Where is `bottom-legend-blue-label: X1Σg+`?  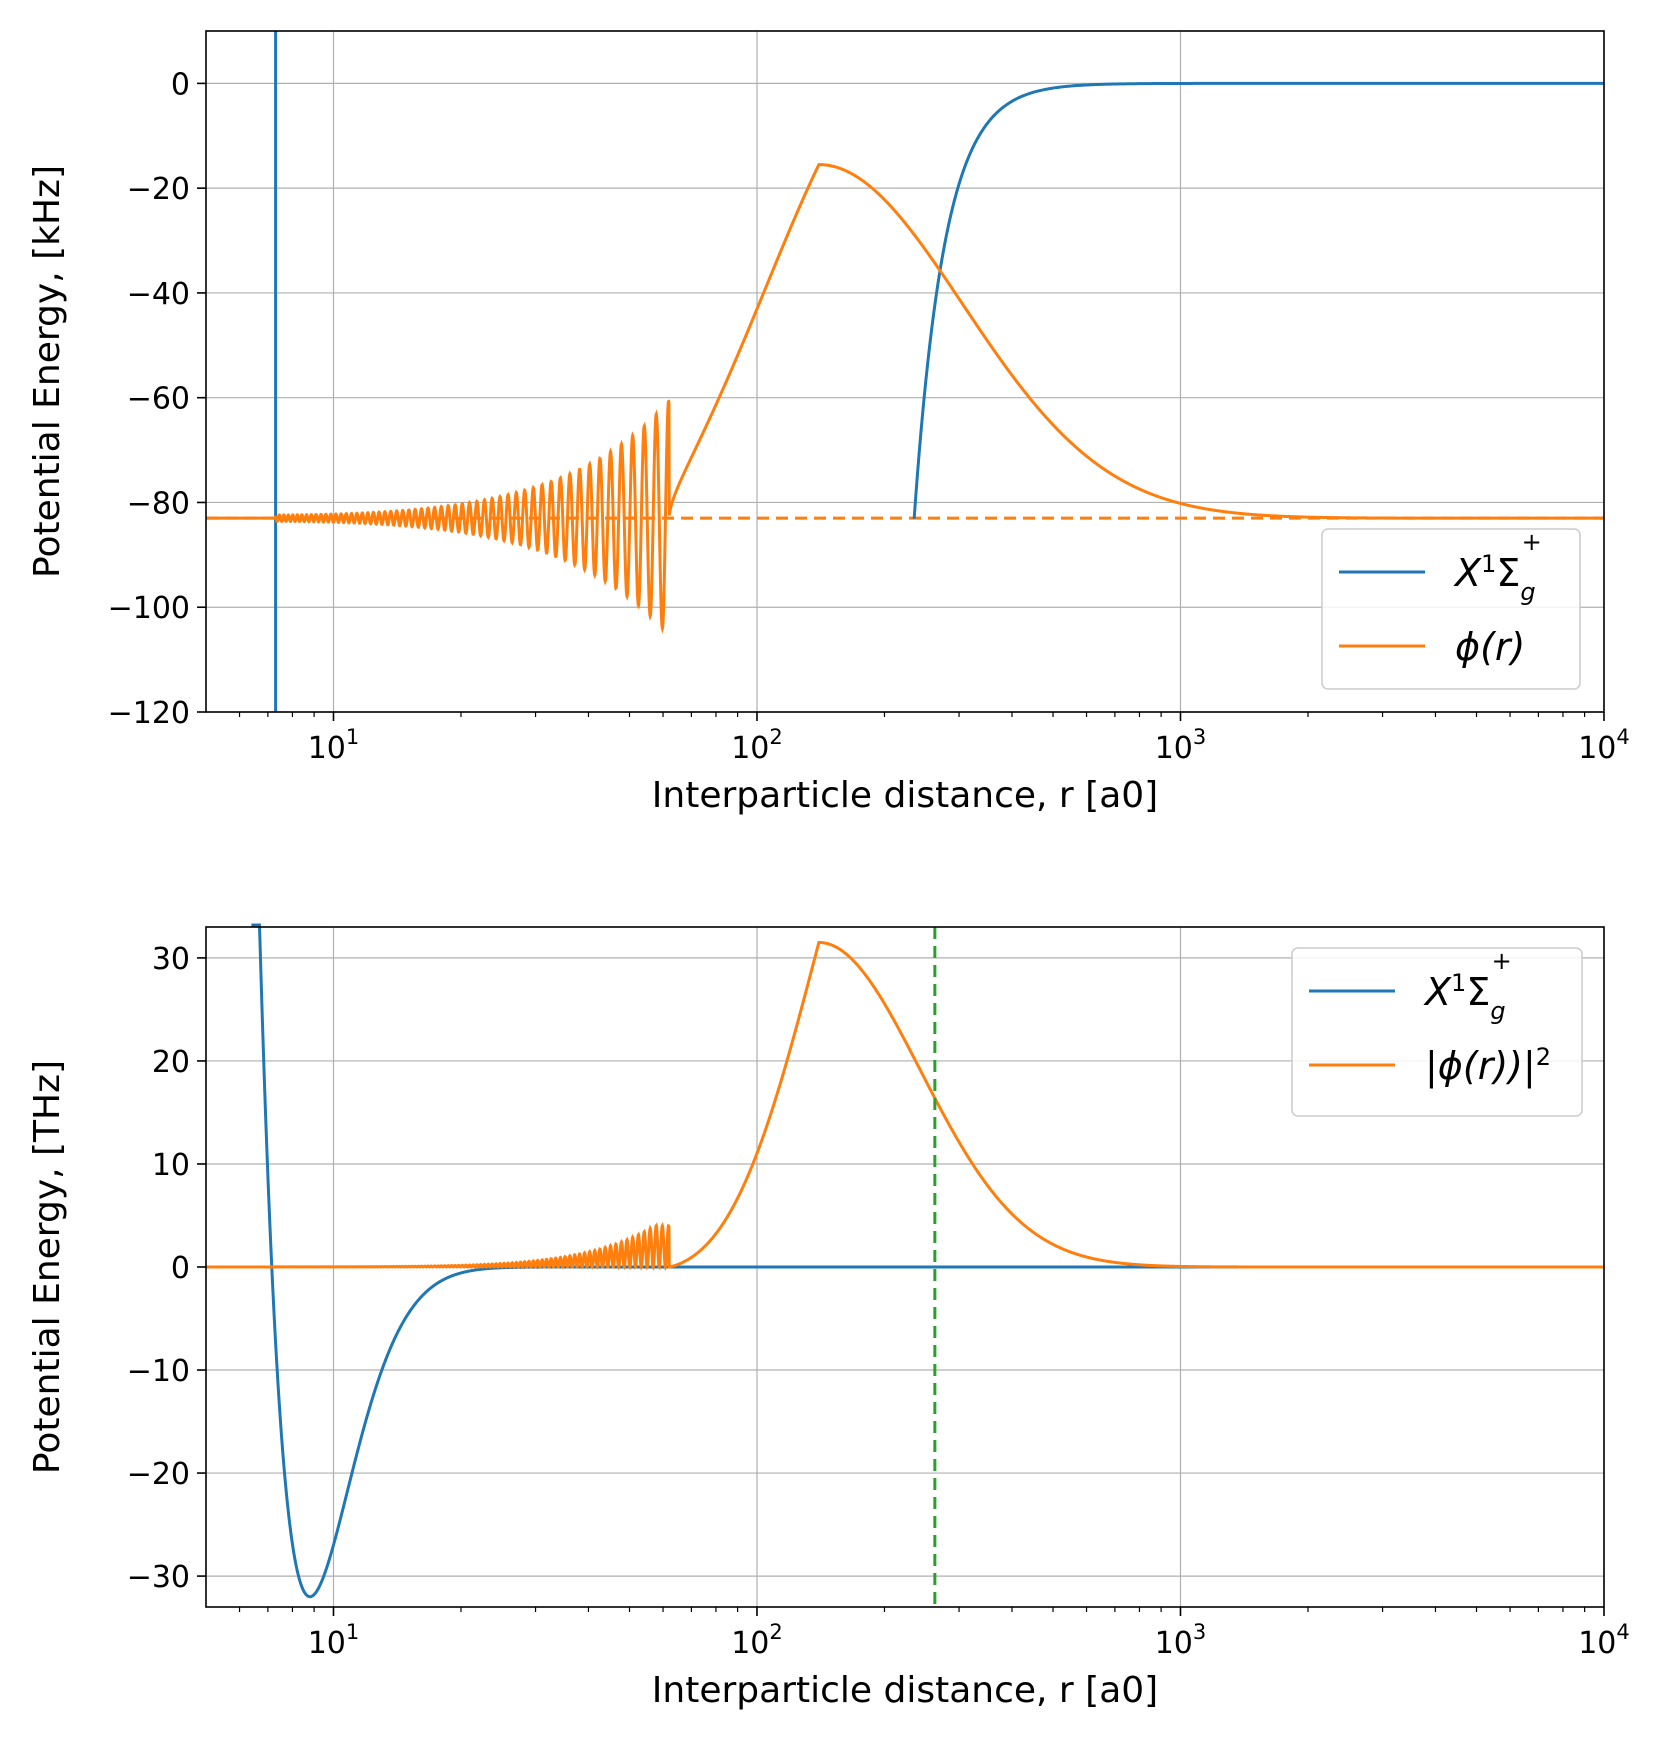
bottom-legend-blue-label: X1Σg+ is located at coordinates (1467, 986).